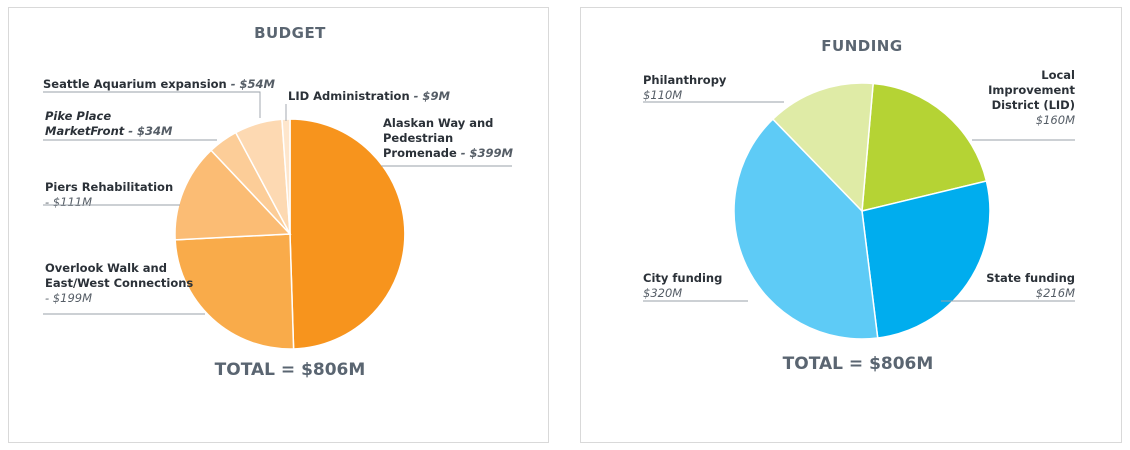 This screenshot has width=1130, height=450. I want to click on budget-label-text: MarketFront - $34M, so click(109, 131).